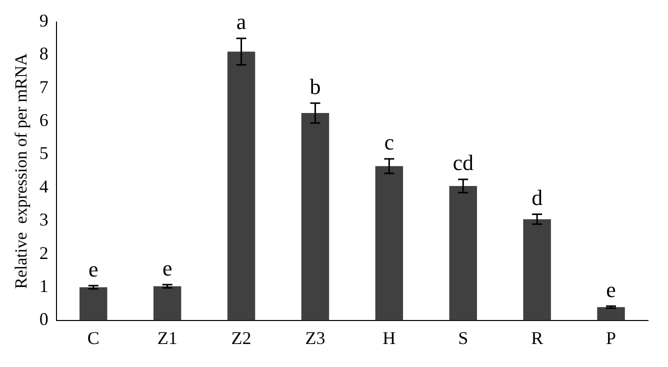 This screenshot has width=668, height=367. I want to click on y-tick-label: 0, so click(43, 319).